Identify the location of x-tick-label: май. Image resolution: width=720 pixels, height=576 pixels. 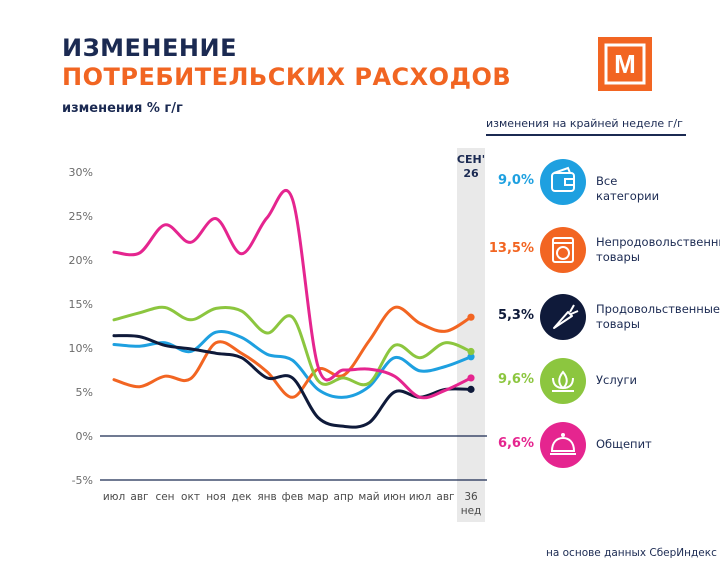
(368, 497).